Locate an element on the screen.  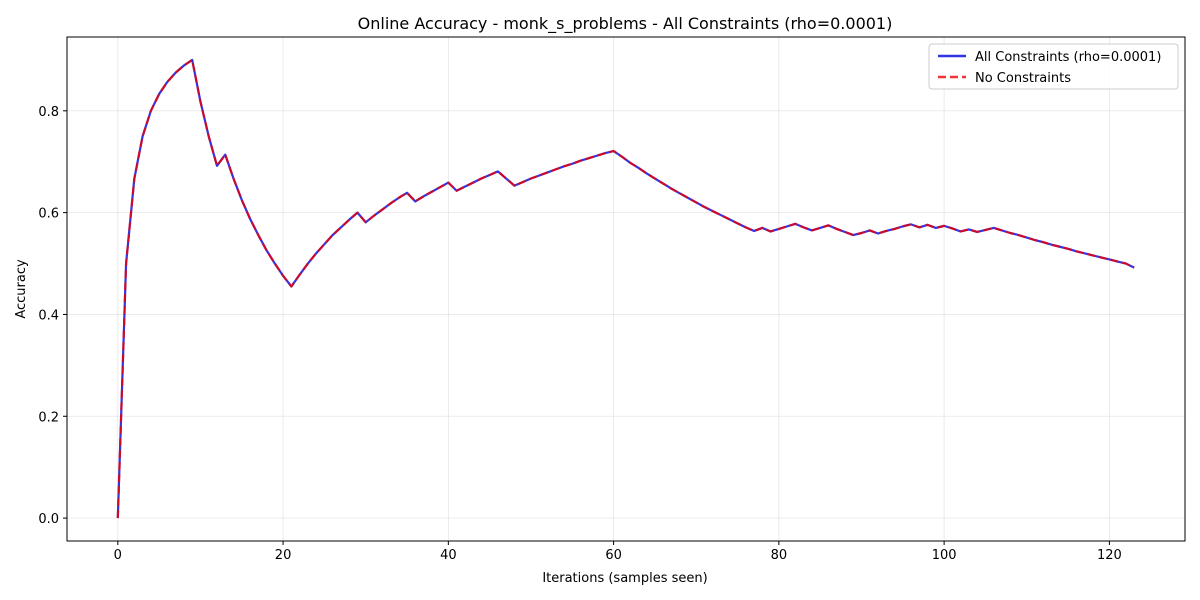
x-tick-label: 40 is located at coordinates (448, 555).